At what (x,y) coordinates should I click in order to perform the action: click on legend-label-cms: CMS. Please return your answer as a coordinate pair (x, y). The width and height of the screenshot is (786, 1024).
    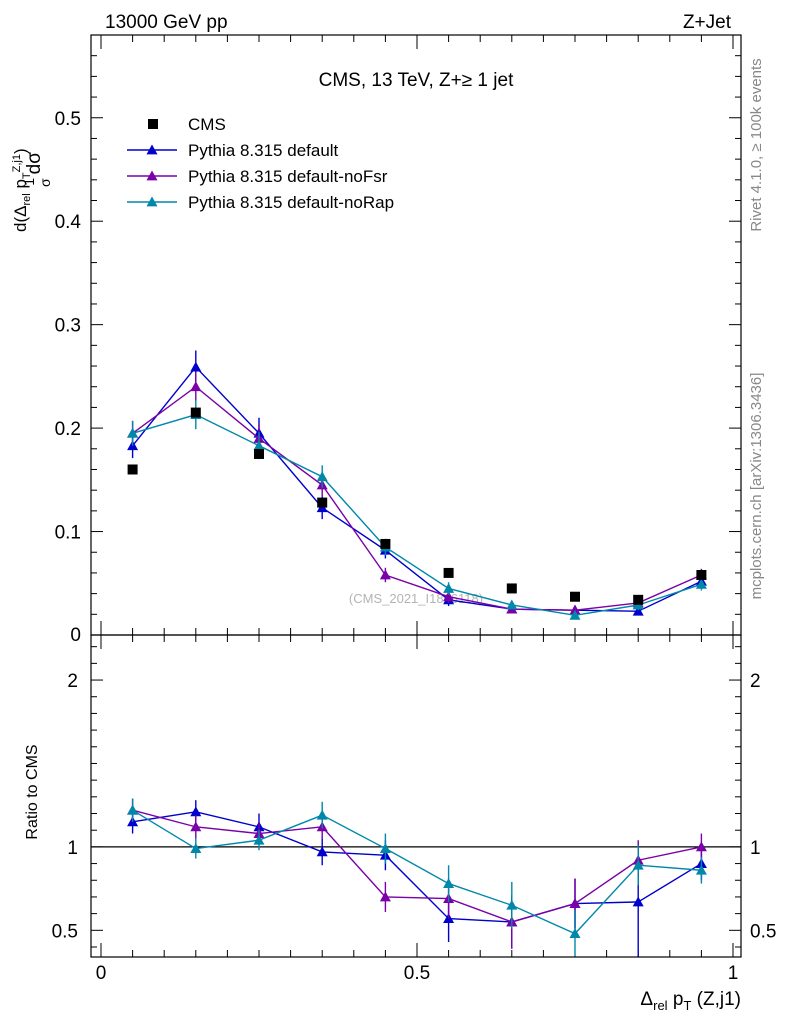
    Looking at the image, I should click on (207, 124).